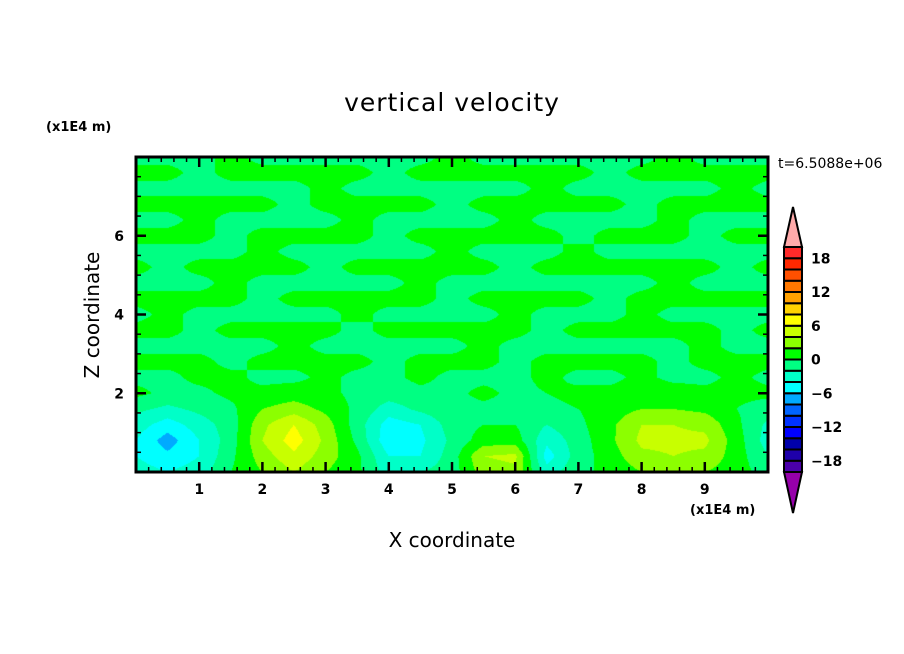 The height and width of the screenshot is (654, 904). I want to click on x-tick-label: 5, so click(452, 490).